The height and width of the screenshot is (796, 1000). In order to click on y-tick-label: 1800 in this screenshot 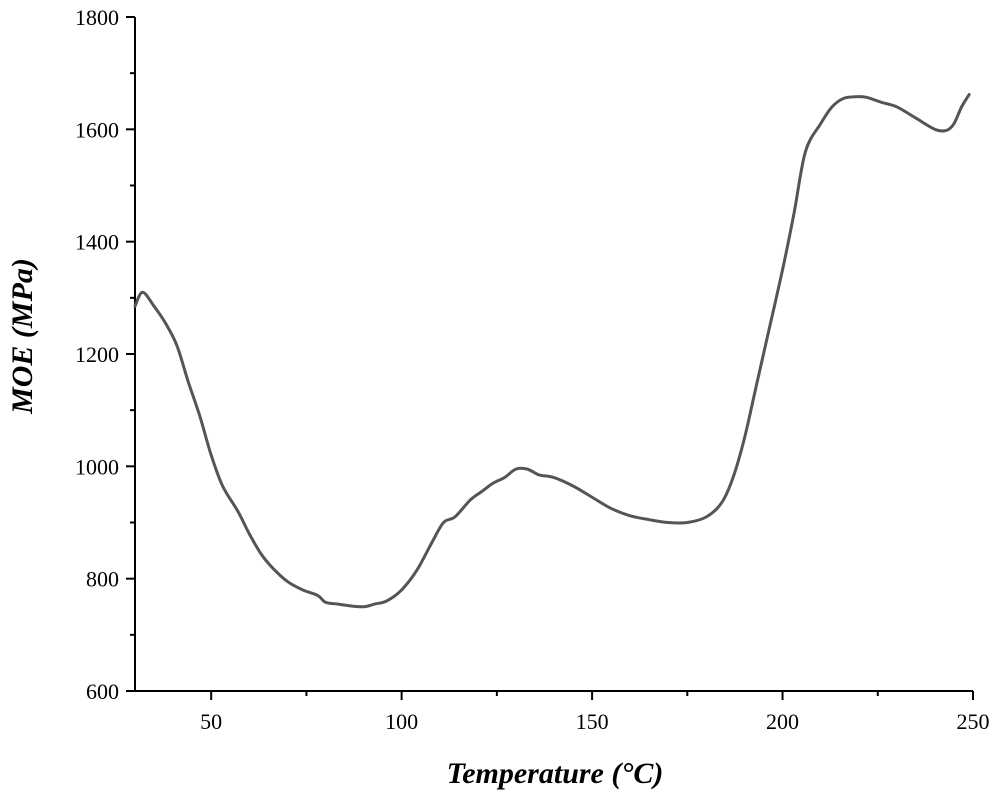, I will do `click(97, 17)`.